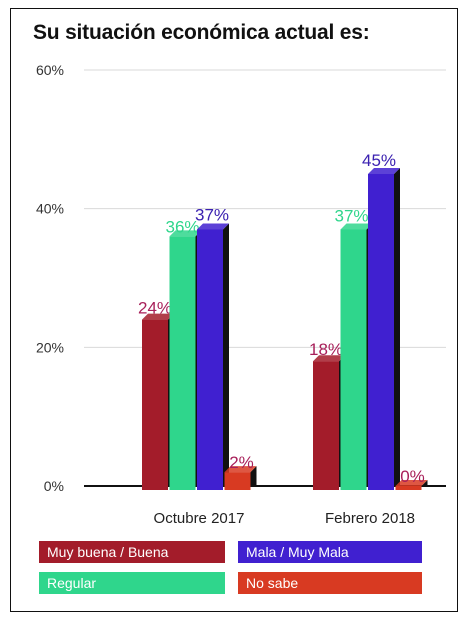 This screenshot has height=620, width=470. What do you see at coordinates (50, 347) in the screenshot?
I see `y-tick-label: 20%` at bounding box center [50, 347].